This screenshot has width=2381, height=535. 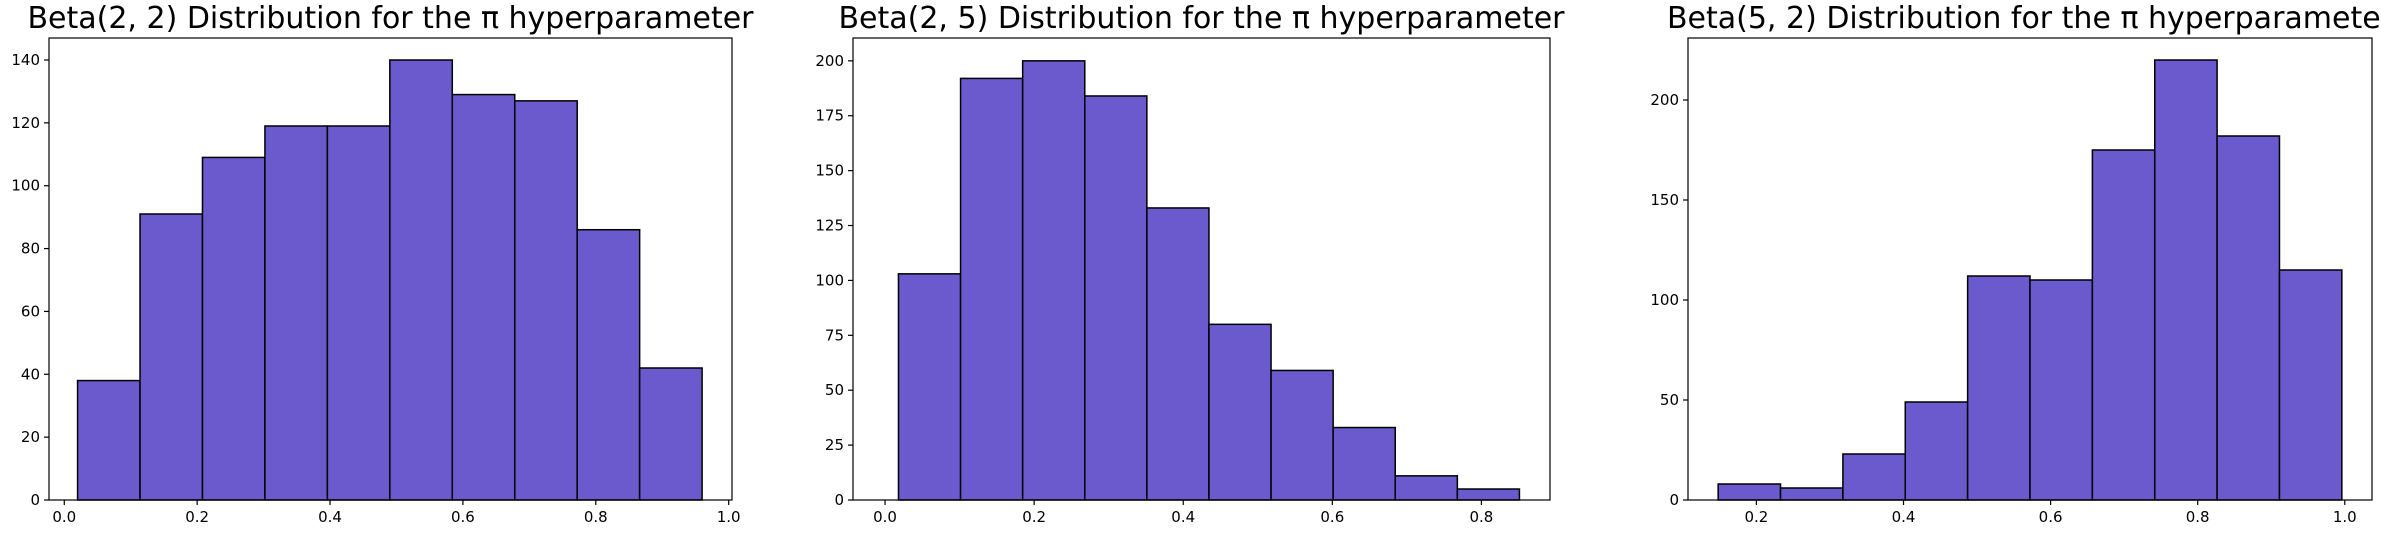 What do you see at coordinates (30, 311) in the screenshot?
I see `y-tick-label: 60` at bounding box center [30, 311].